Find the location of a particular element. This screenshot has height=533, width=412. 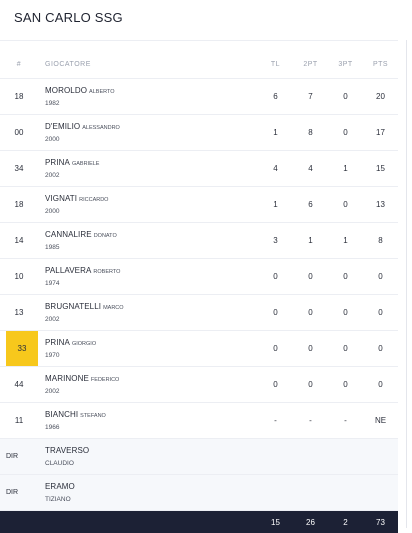

player-number: 00 is located at coordinates (19, 133).